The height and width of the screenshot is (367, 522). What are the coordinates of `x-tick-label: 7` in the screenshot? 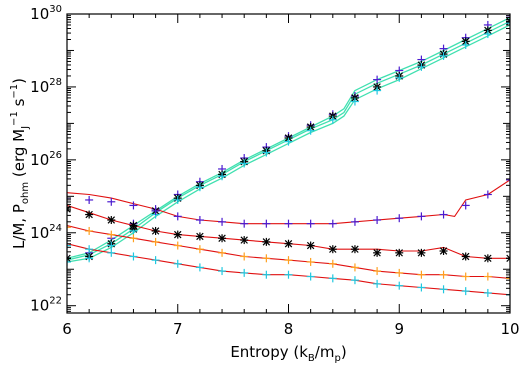 It's located at (178, 329).